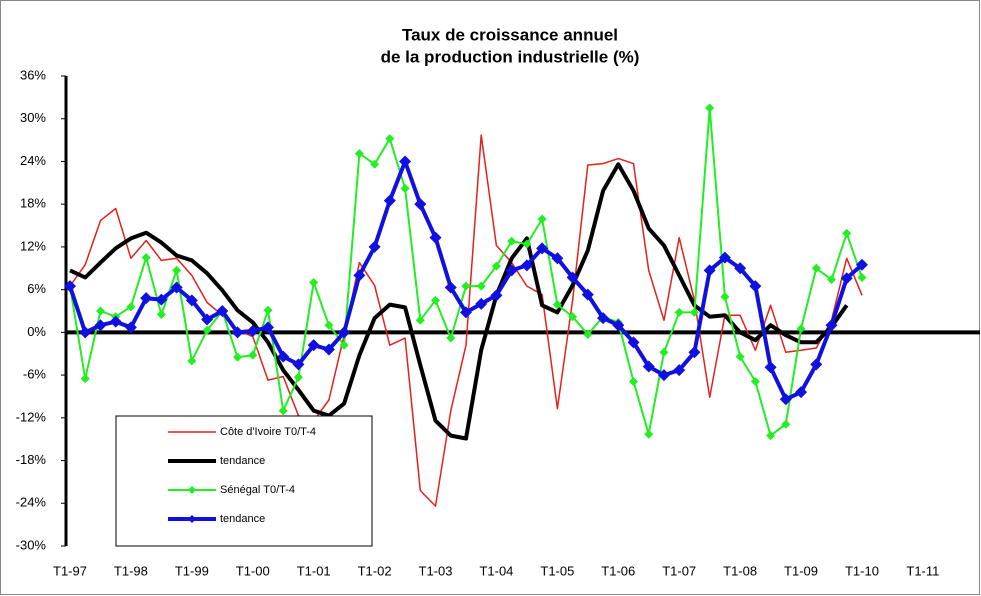 The image size is (981, 596). What do you see at coordinates (740, 570) in the screenshot?
I see `x-tick-label: T1-08` at bounding box center [740, 570].